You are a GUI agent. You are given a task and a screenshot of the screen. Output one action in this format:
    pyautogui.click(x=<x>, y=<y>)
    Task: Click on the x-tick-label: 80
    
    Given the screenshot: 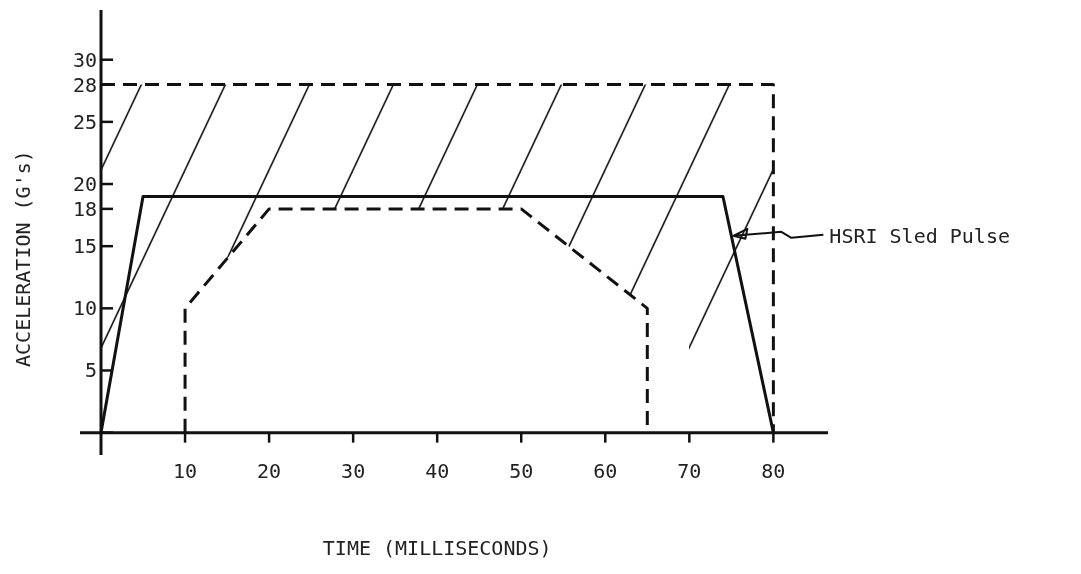 What is the action you would take?
    pyautogui.click(x=773, y=470)
    